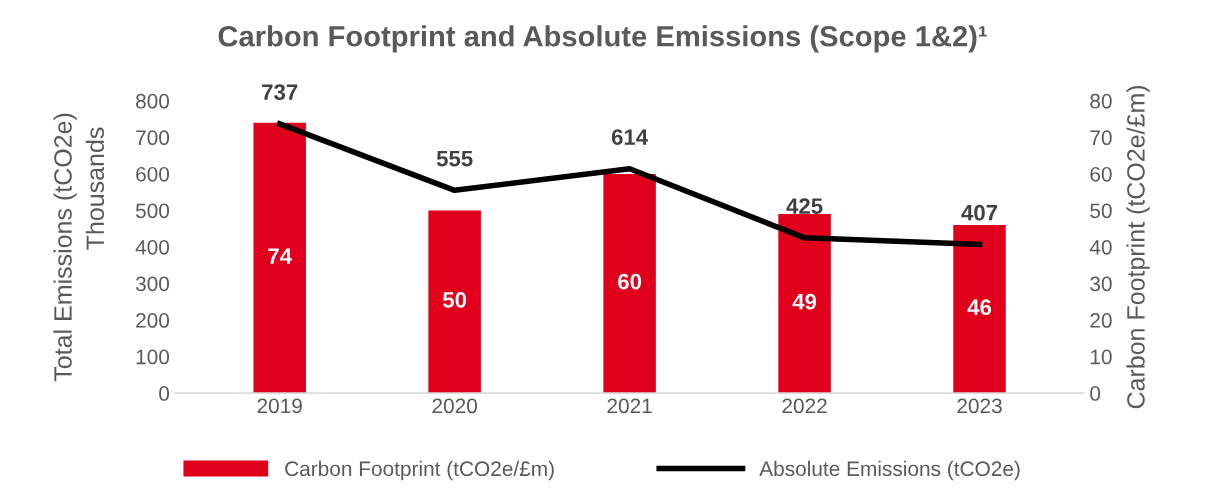 This screenshot has height=504, width=1205. Describe the element at coordinates (1095, 393) in the screenshot. I see `y2-tick-label: 0` at that location.